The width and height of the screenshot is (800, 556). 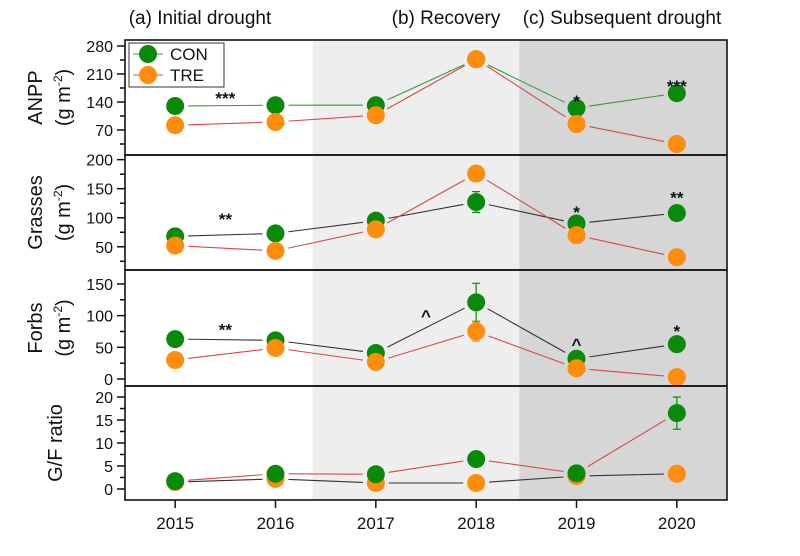 What do you see at coordinates (36, 327) in the screenshot?
I see `y-axis-label: Forbs` at bounding box center [36, 327].